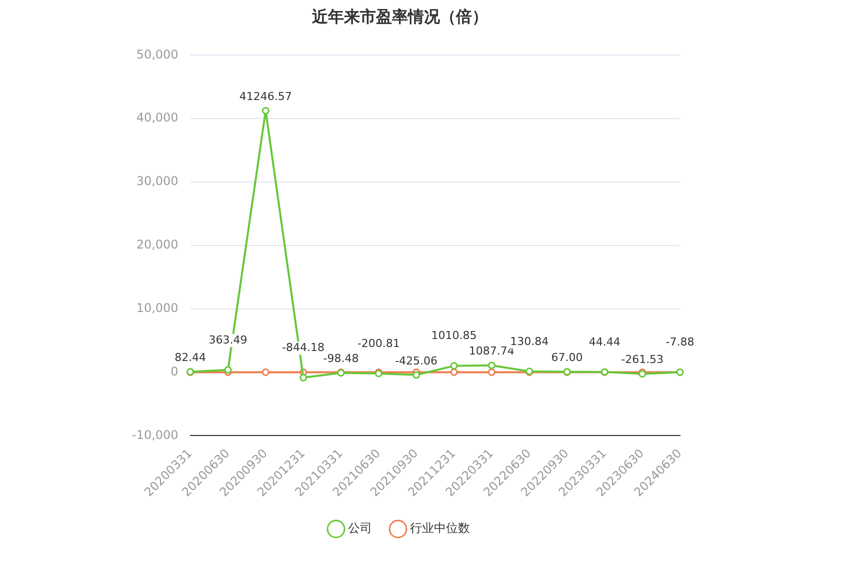 Image resolution: width=850 pixels, height=575 pixels. What do you see at coordinates (360, 528) in the screenshot?
I see `legend-label: 公司` at bounding box center [360, 528].